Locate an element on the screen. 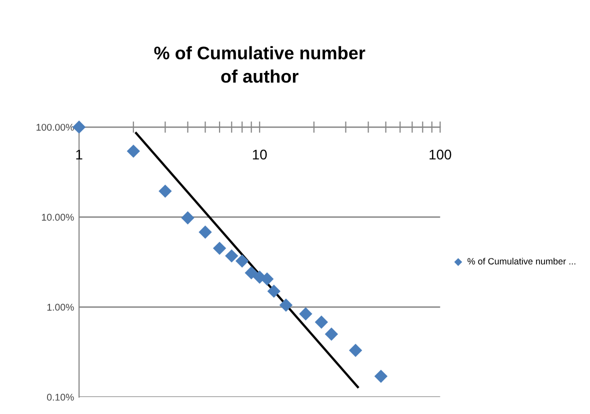 This screenshot has width=590, height=414. chart-title: % of Cumulative number of author is located at coordinates (260, 64).